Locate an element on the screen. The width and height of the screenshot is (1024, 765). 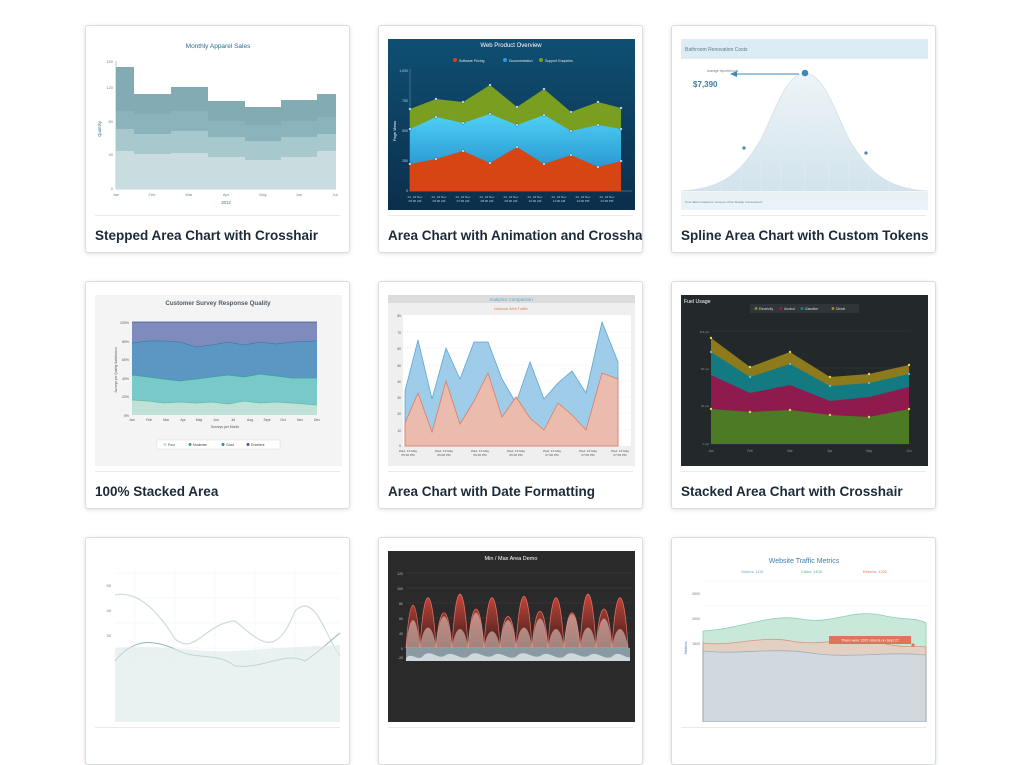
svg-text: 20% is located at coordinates (125, 397).